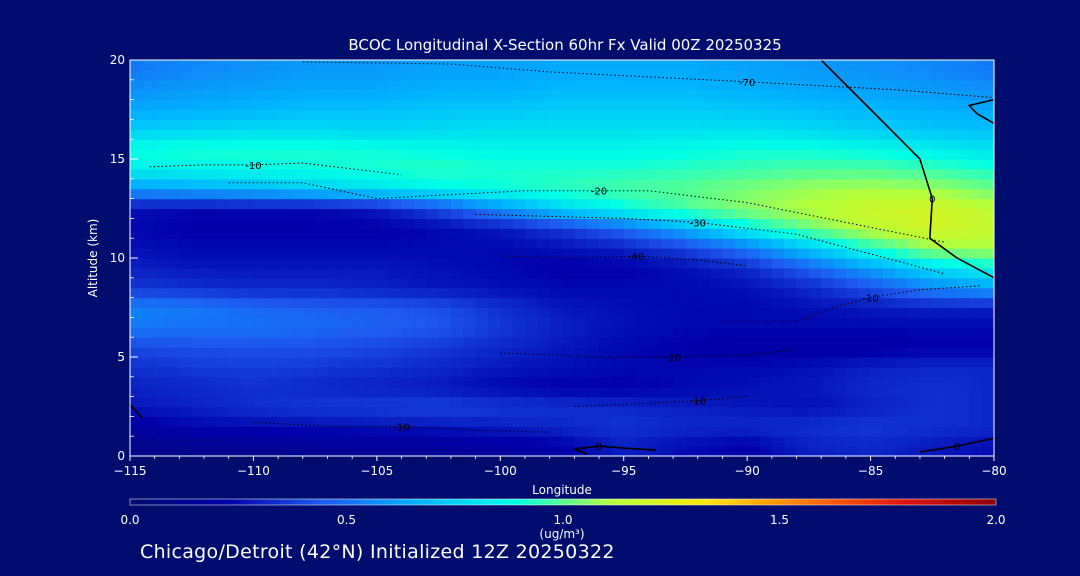 This screenshot has height=576, width=1080. Describe the element at coordinates (561, 534) in the screenshot. I see `colorbar-unit-label: (ug/m³)` at that location.